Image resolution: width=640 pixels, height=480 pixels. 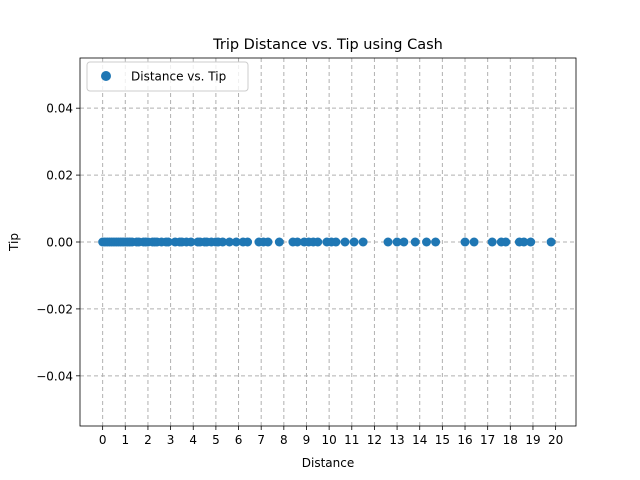 What do you see at coordinates (464, 440) in the screenshot?
I see `x-tick-label: 16` at bounding box center [464, 440].